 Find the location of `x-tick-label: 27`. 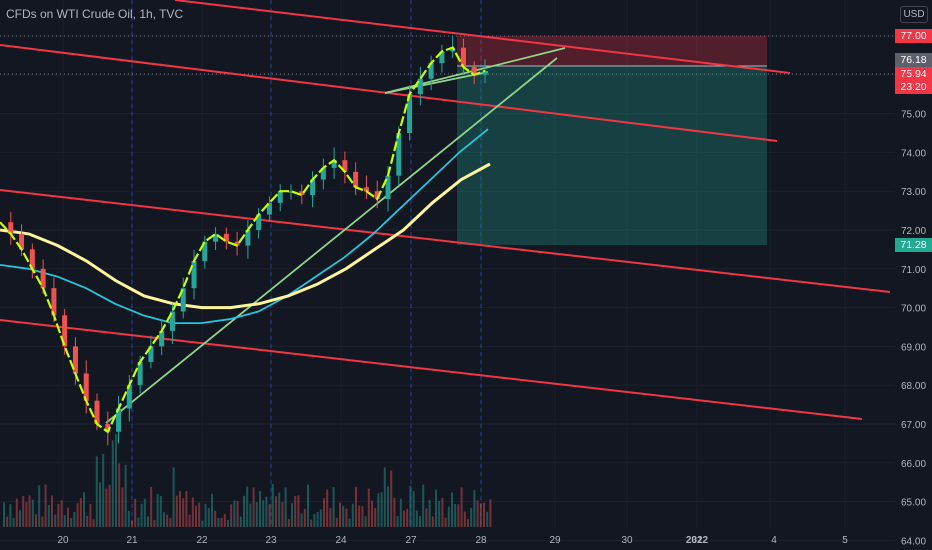

x-tick-label: 27 is located at coordinates (411, 540).